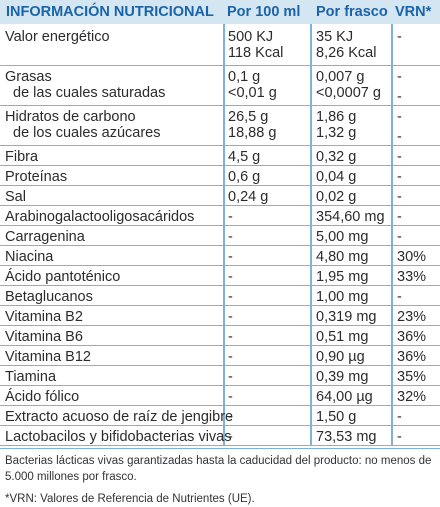 Image resolution: width=440 pixels, height=507 pixels. What do you see at coordinates (220, 336) in the screenshot?
I see `table-row: Vitamina B6 - 0,51 mg 36%` at bounding box center [220, 336].